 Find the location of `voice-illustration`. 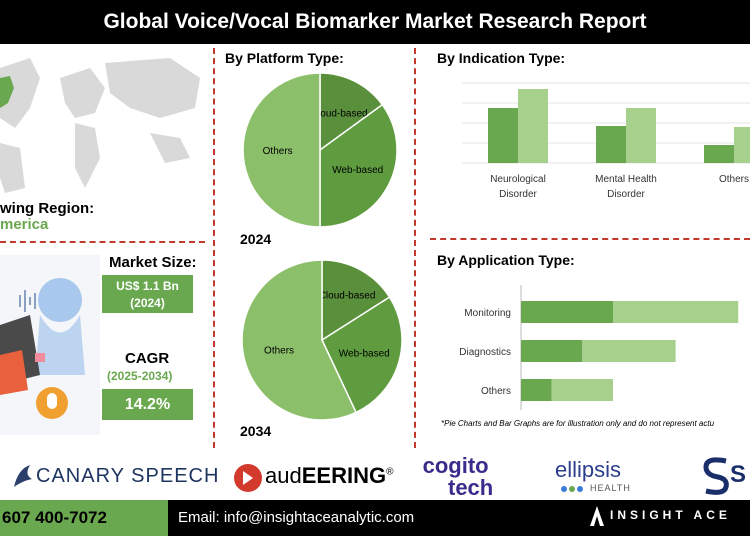

voice-illustration is located at coordinates (50, 345).